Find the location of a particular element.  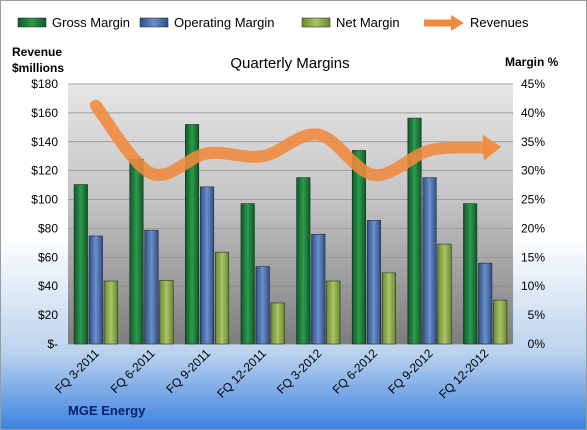

left-tick-label: $80 is located at coordinates (48, 228).